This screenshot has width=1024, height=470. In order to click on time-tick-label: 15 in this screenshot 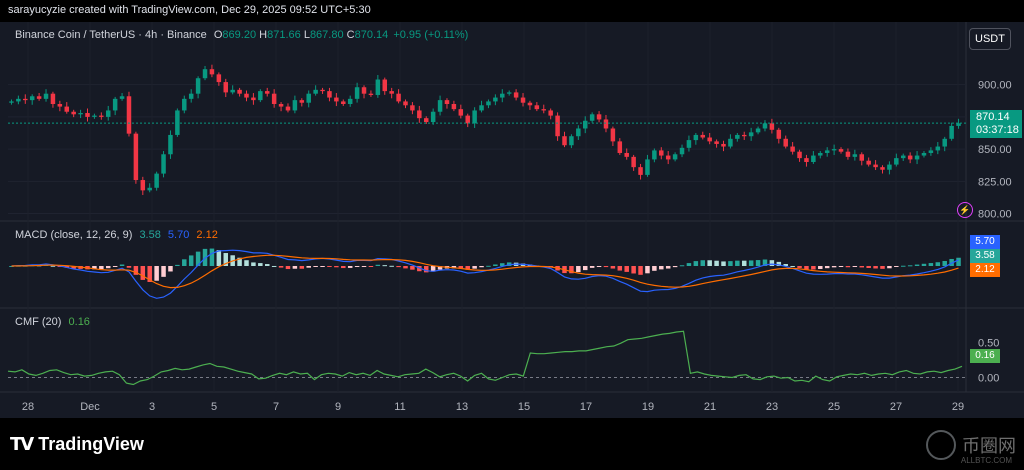, I will do `click(524, 407)`.